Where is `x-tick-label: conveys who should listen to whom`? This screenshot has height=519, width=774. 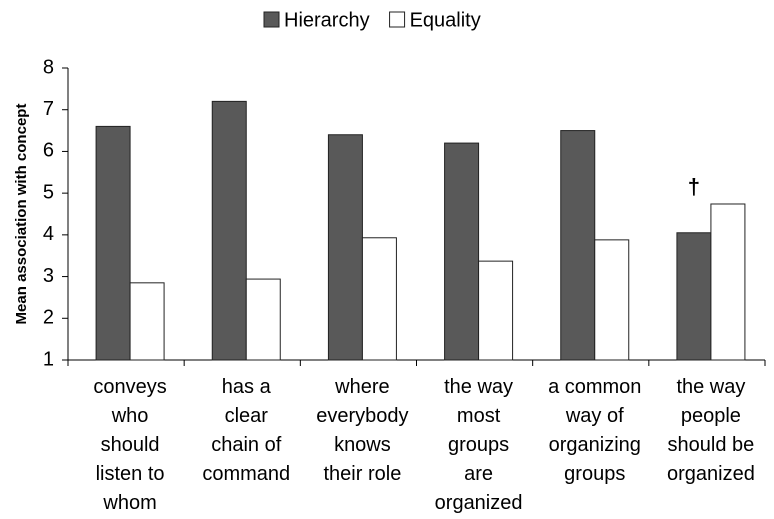
x-tick-label: conveys who should listen to whom is located at coordinates (129, 445).